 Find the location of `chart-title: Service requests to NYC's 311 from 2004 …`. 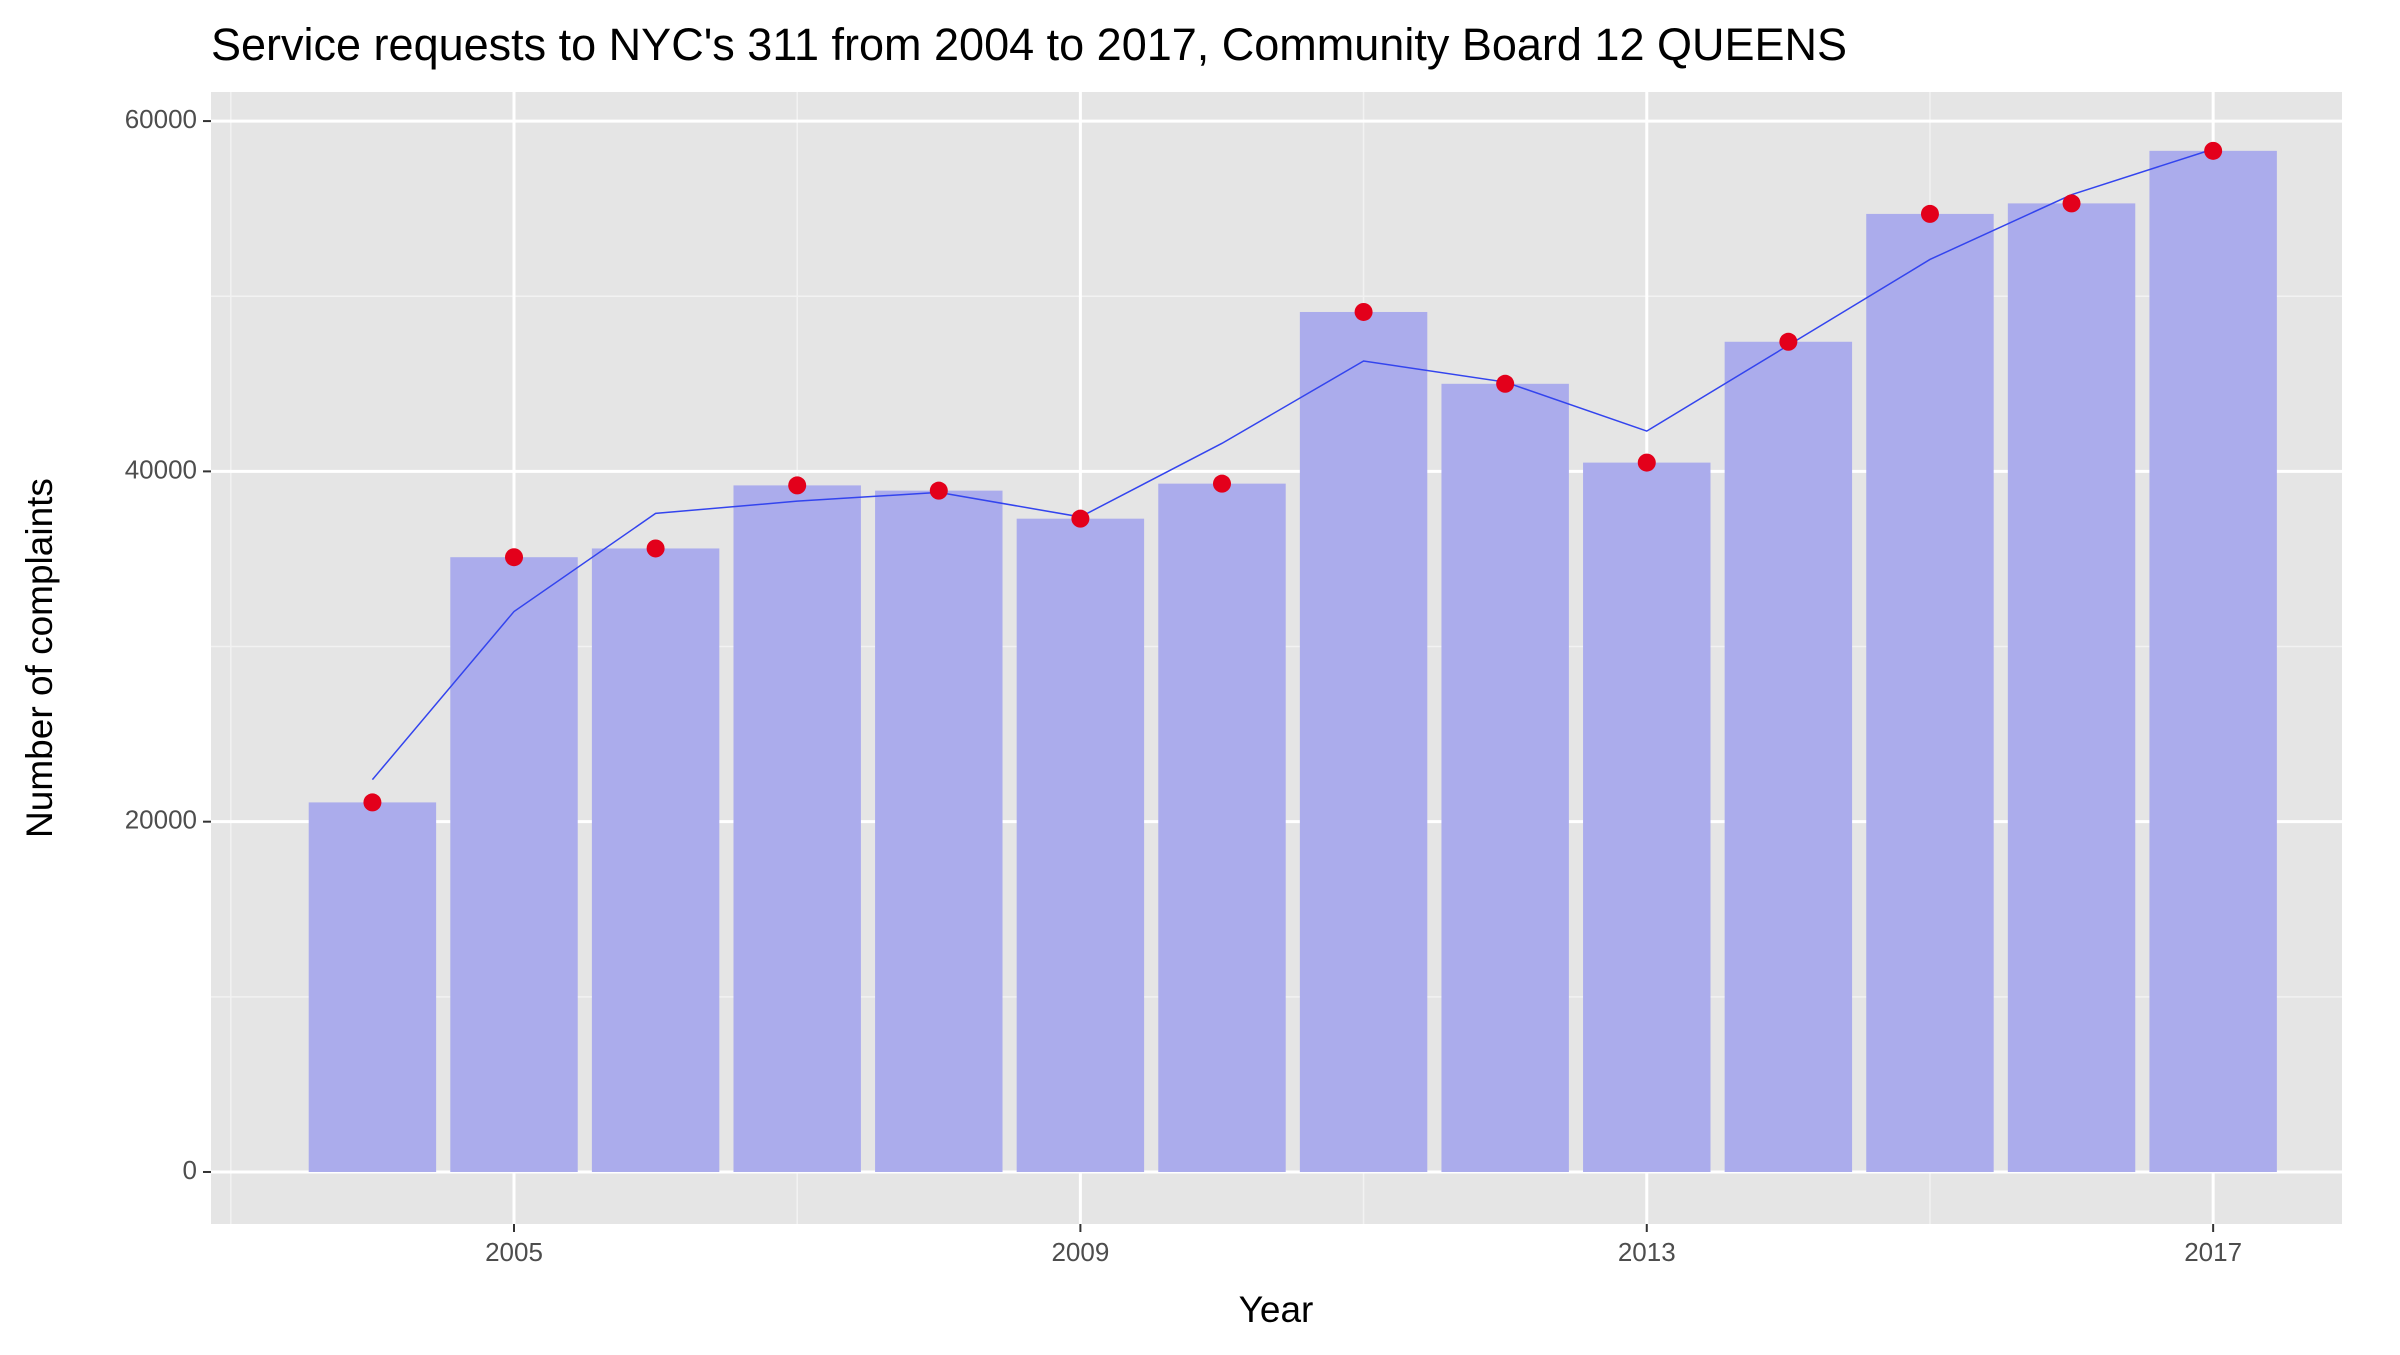

chart-title: Service requests to NYC's 311 from 2004 … is located at coordinates (1029, 44).